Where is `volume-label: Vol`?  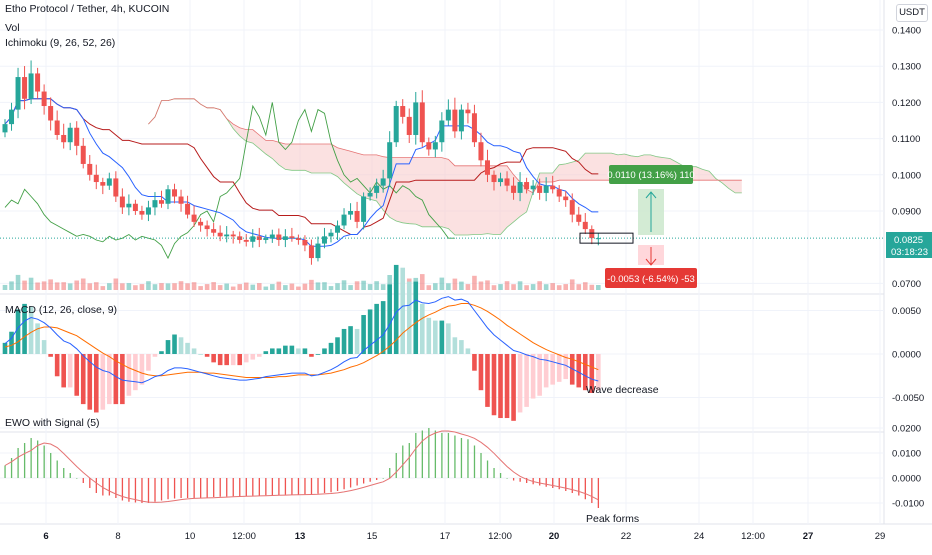
volume-label: Vol is located at coordinates (12, 28).